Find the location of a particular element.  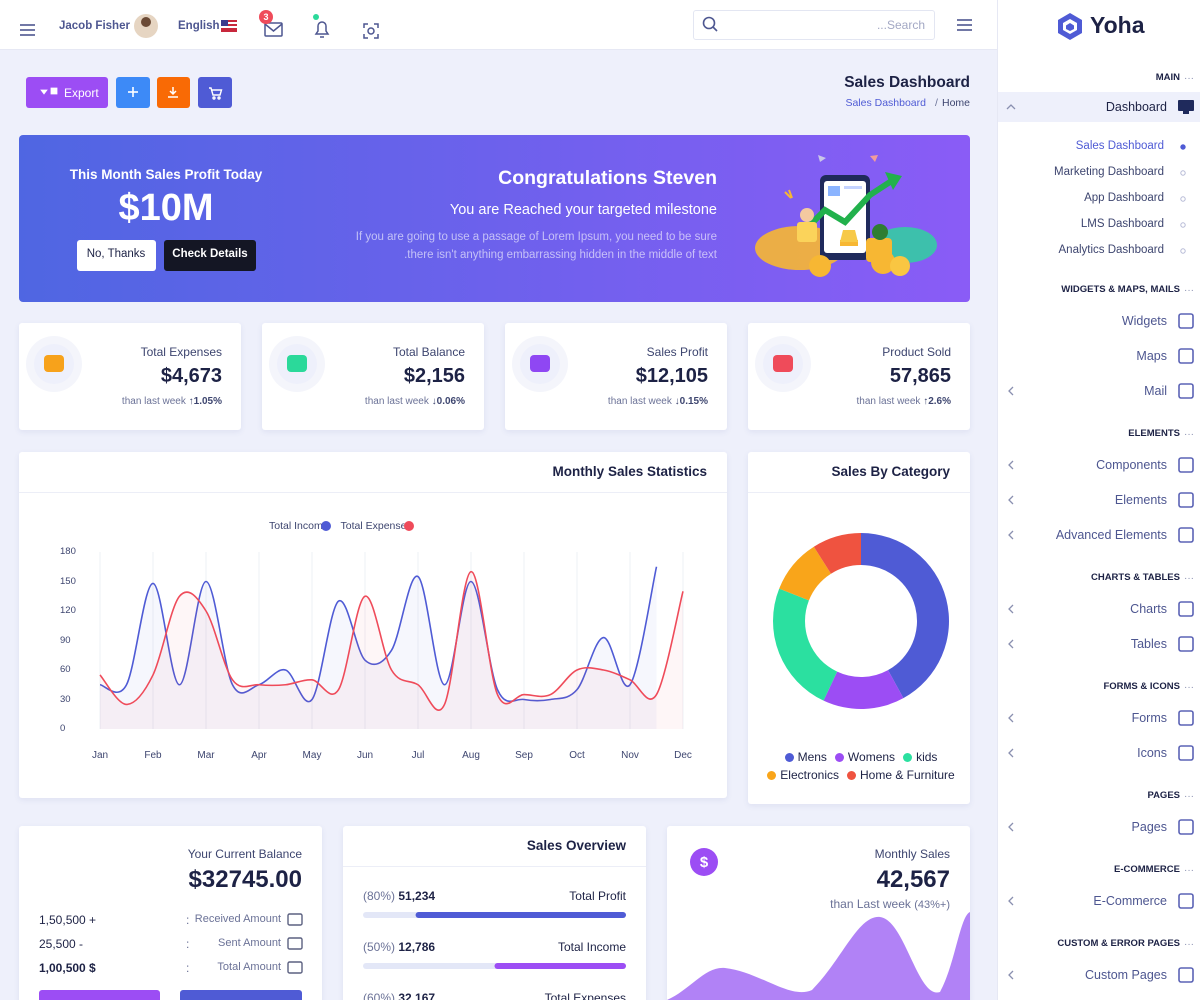

cart-button is located at coordinates (215, 92).